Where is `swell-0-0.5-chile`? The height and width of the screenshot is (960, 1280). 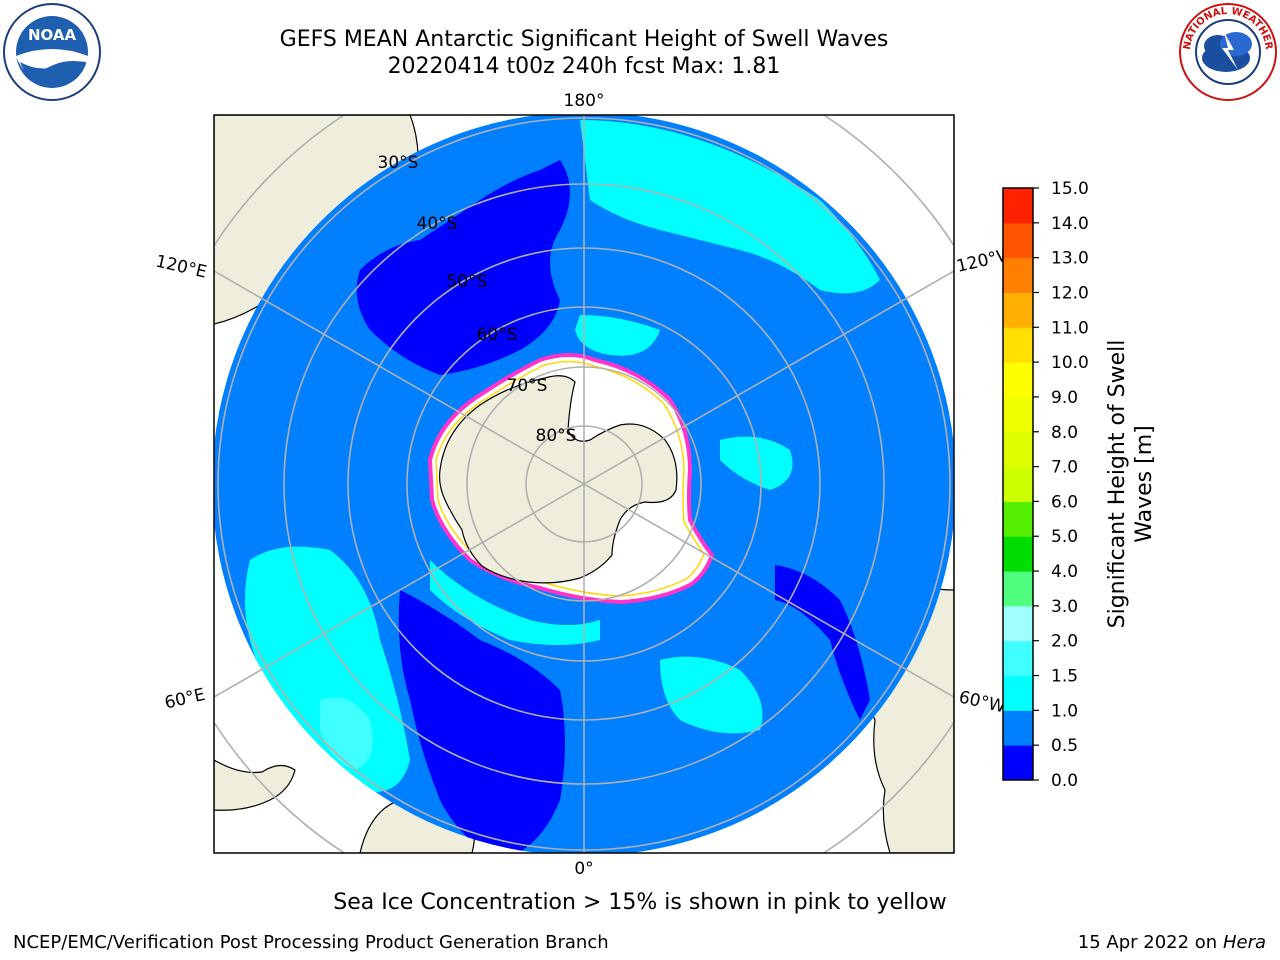
swell-0-0.5-chile is located at coordinates (822, 642).